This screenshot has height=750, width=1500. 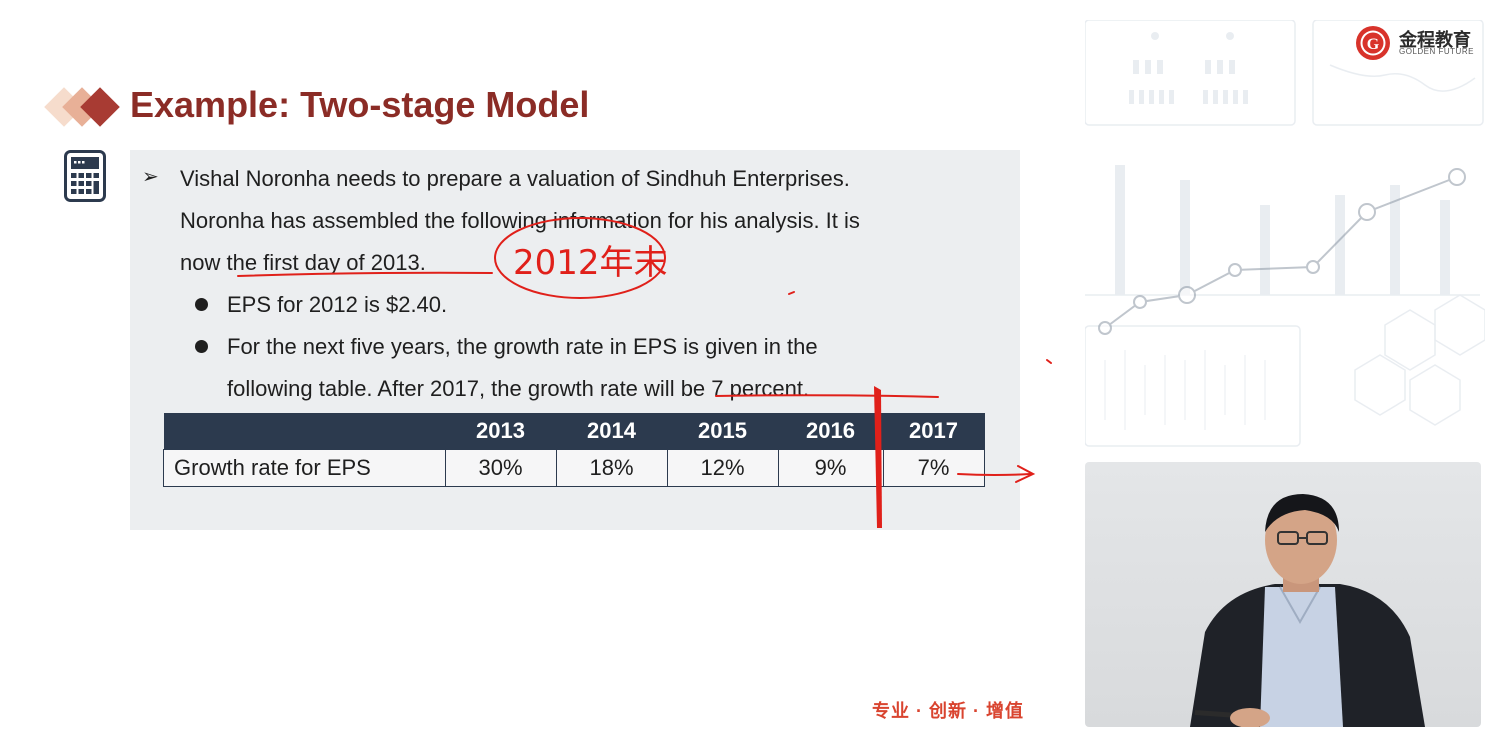 I want to click on table-cell: 7%, so click(x=933, y=468).